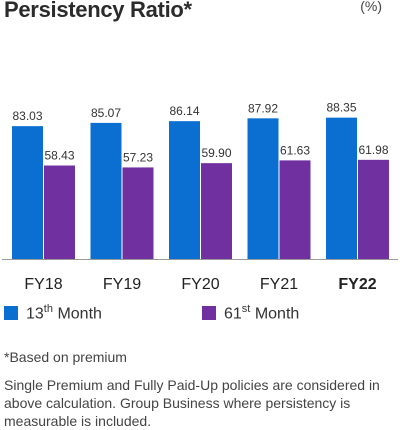 The height and width of the screenshot is (430, 400). I want to click on x-tick-label-fy20: FY20, so click(200, 284).